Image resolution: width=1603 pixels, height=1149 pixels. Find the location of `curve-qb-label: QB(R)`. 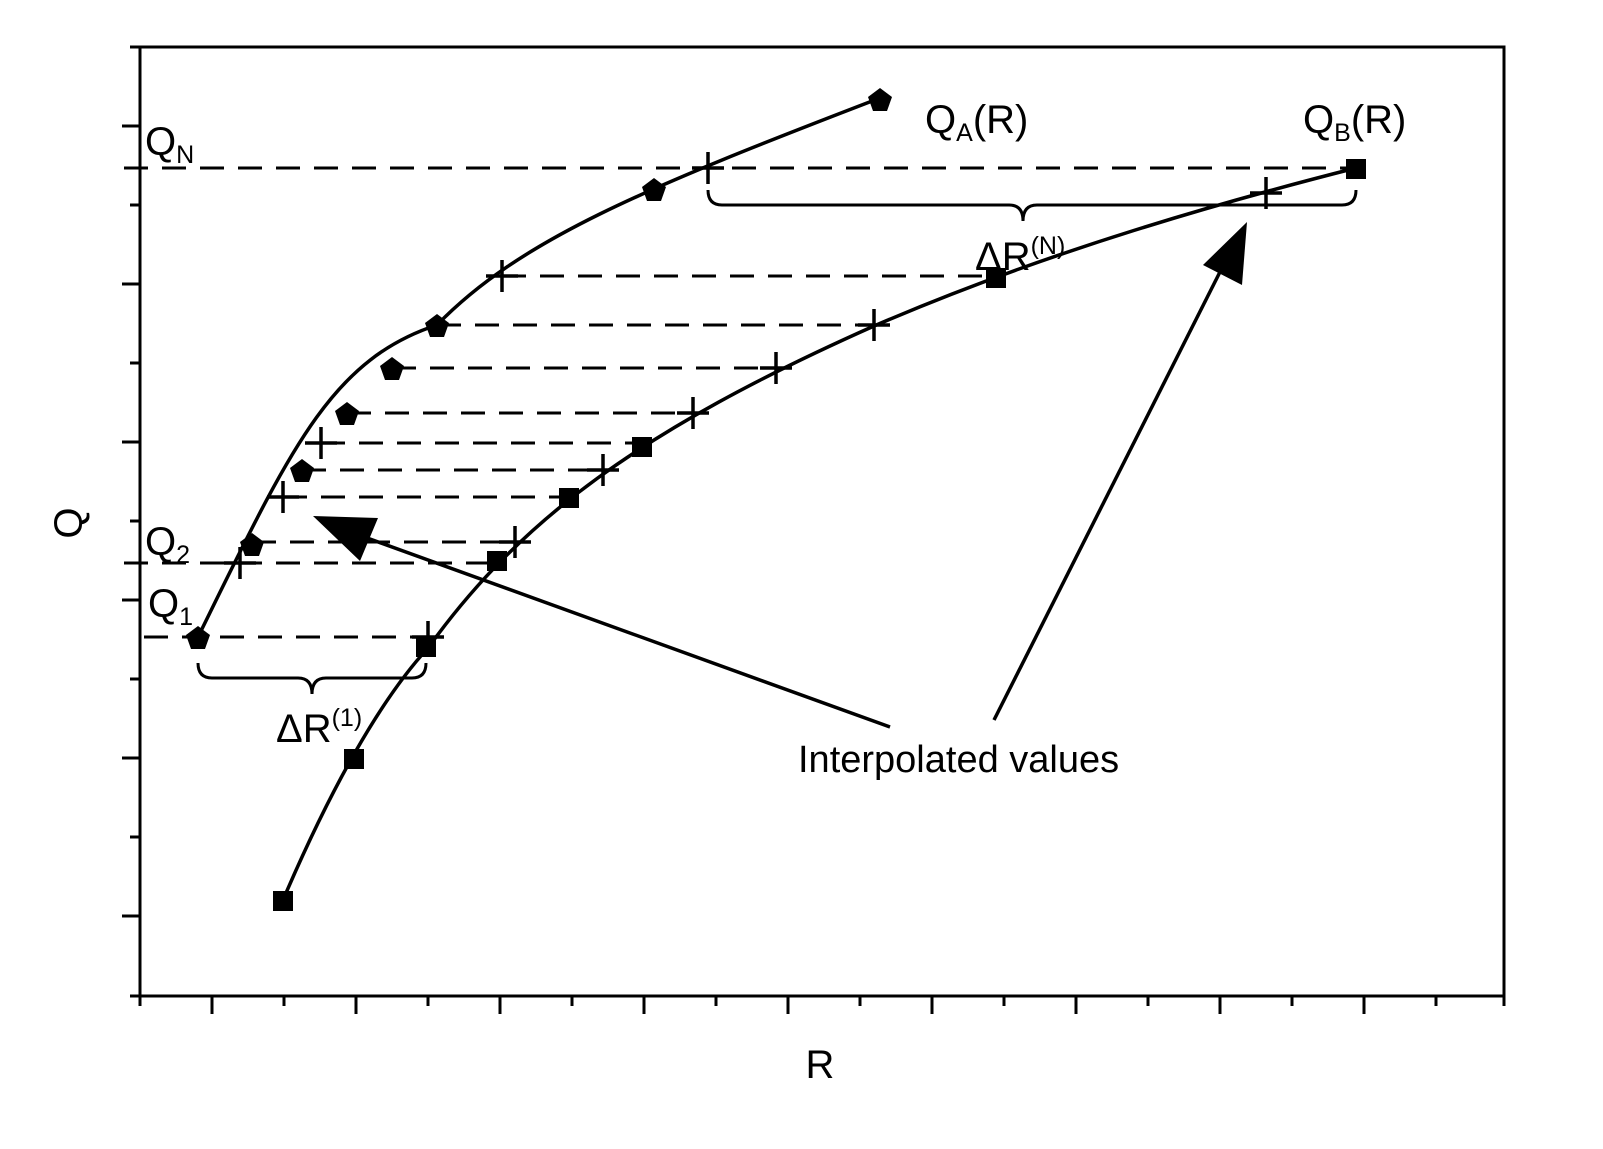

curve-qb-label: QB(R) is located at coordinates (1354, 122).